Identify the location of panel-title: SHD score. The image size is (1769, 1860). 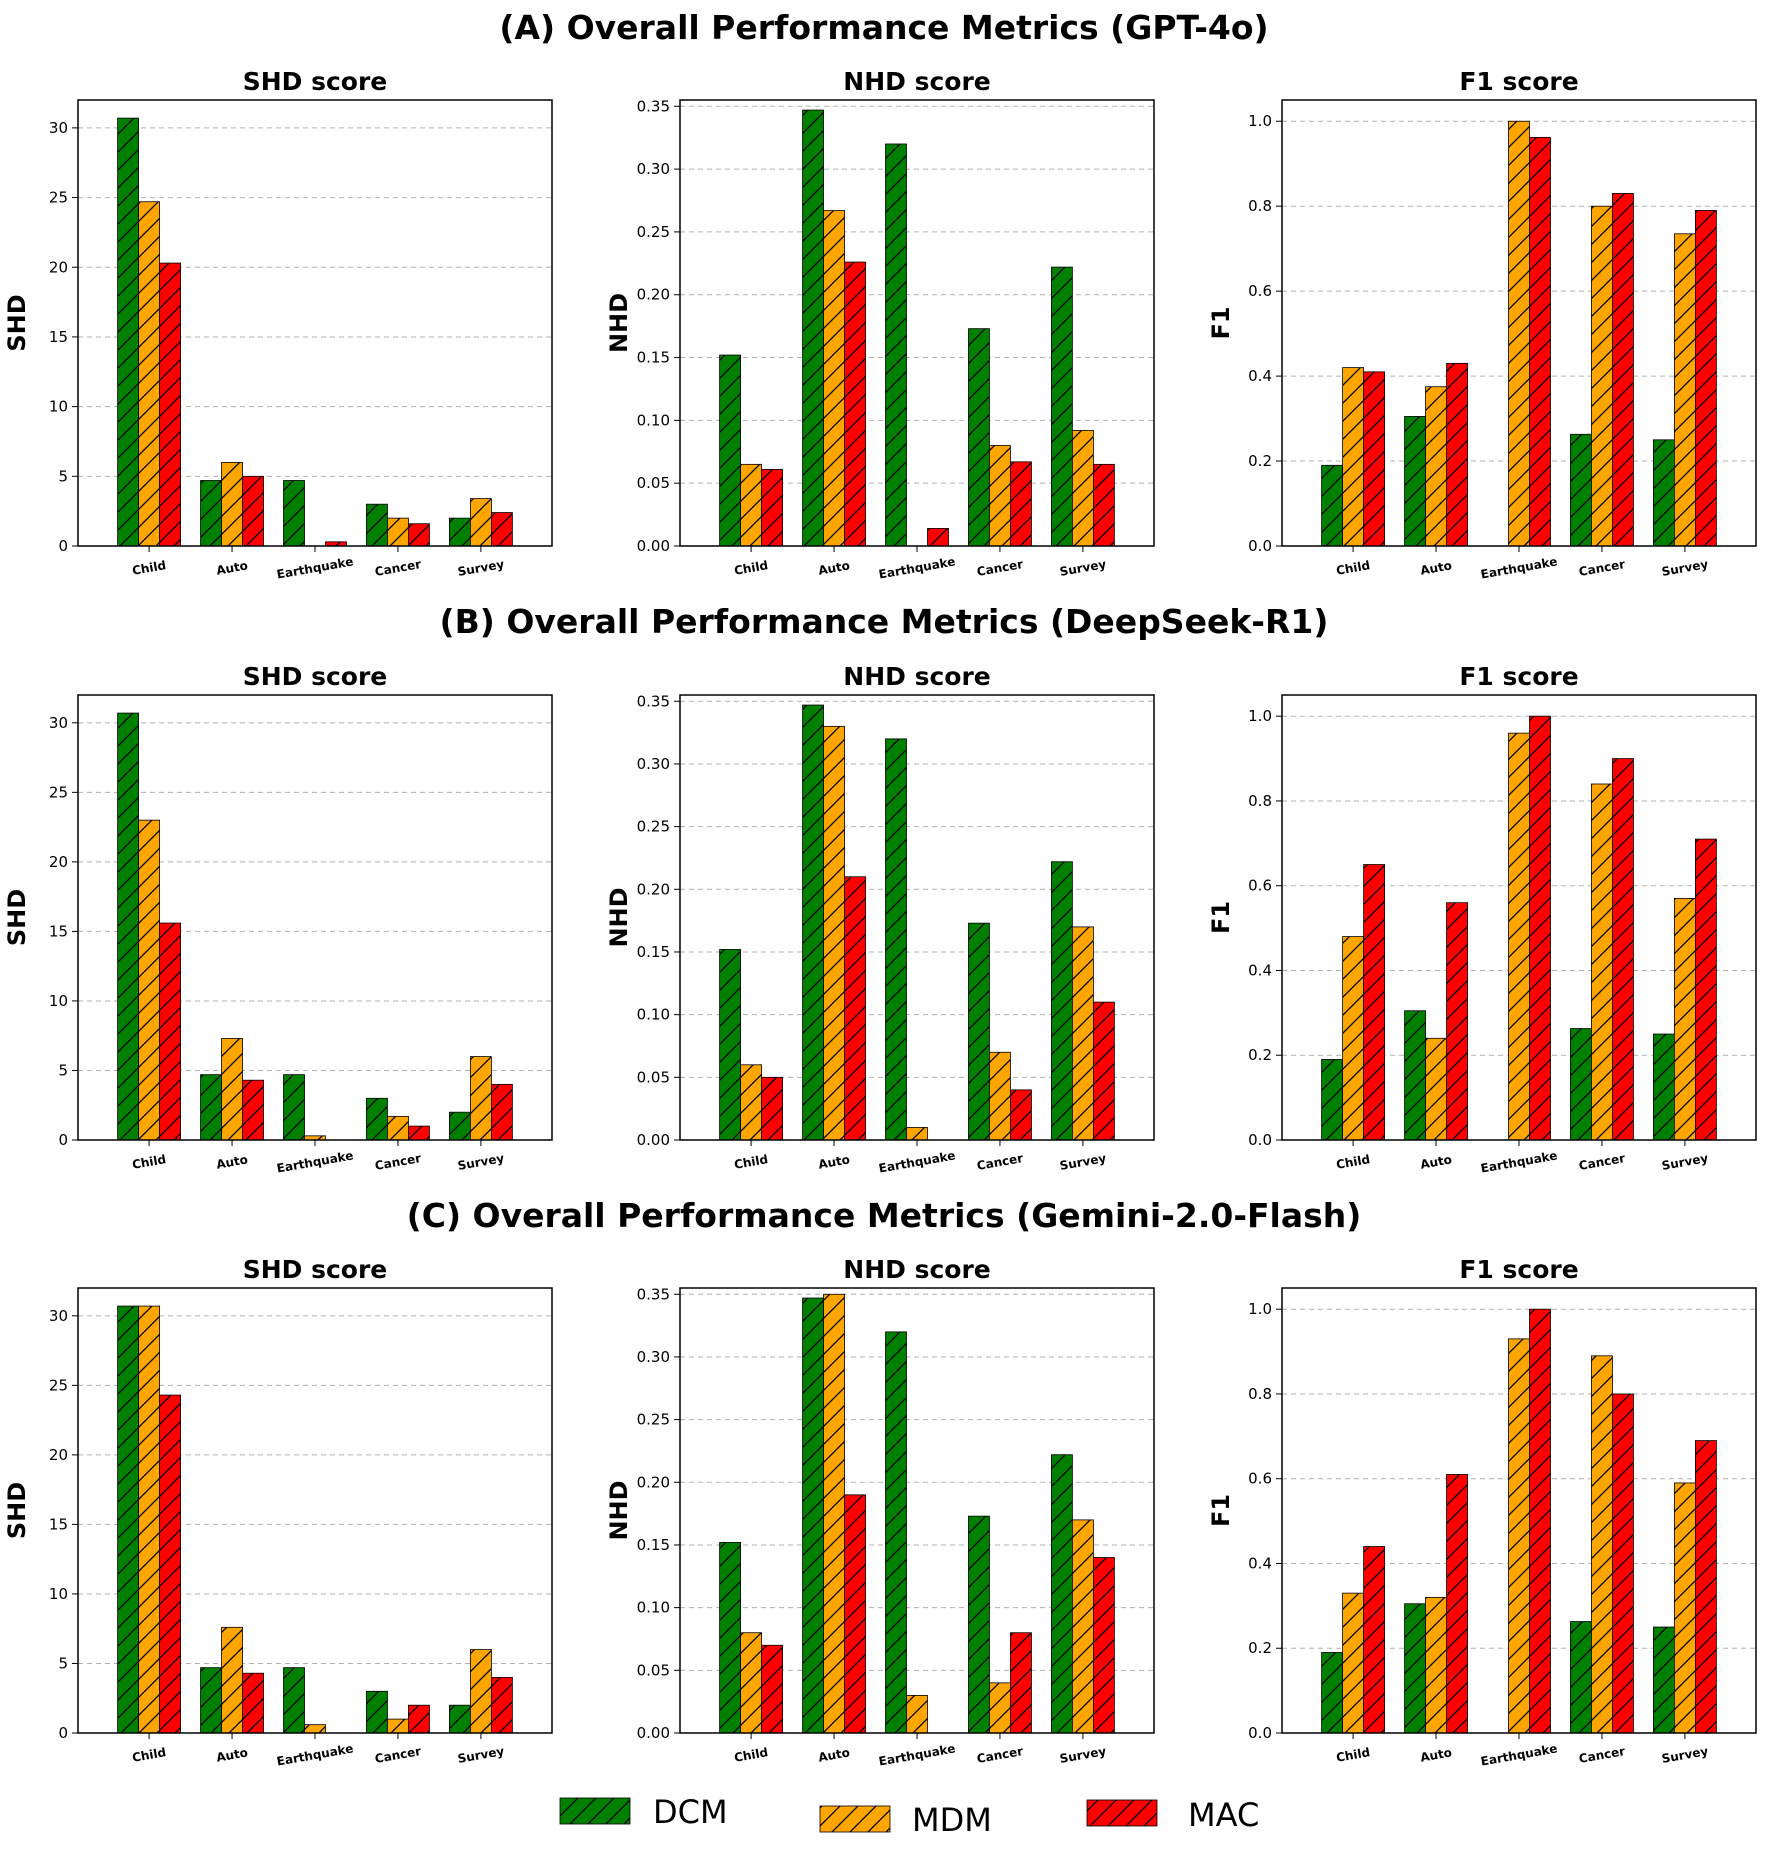
(315, 676).